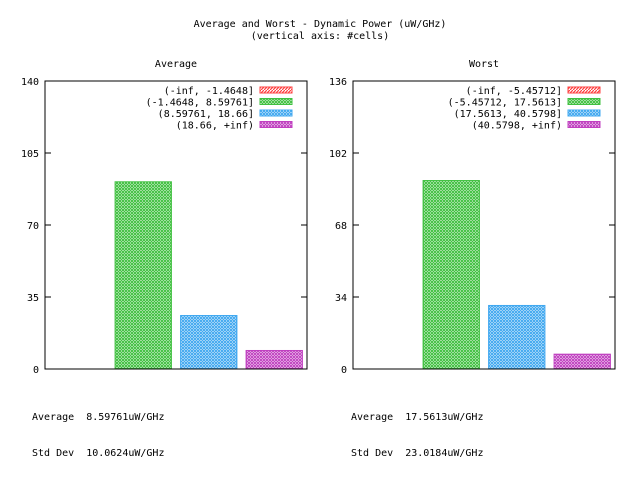  What do you see at coordinates (215, 126) in the screenshot?
I see `legend-label: (18.66, +inf)` at bounding box center [215, 126].